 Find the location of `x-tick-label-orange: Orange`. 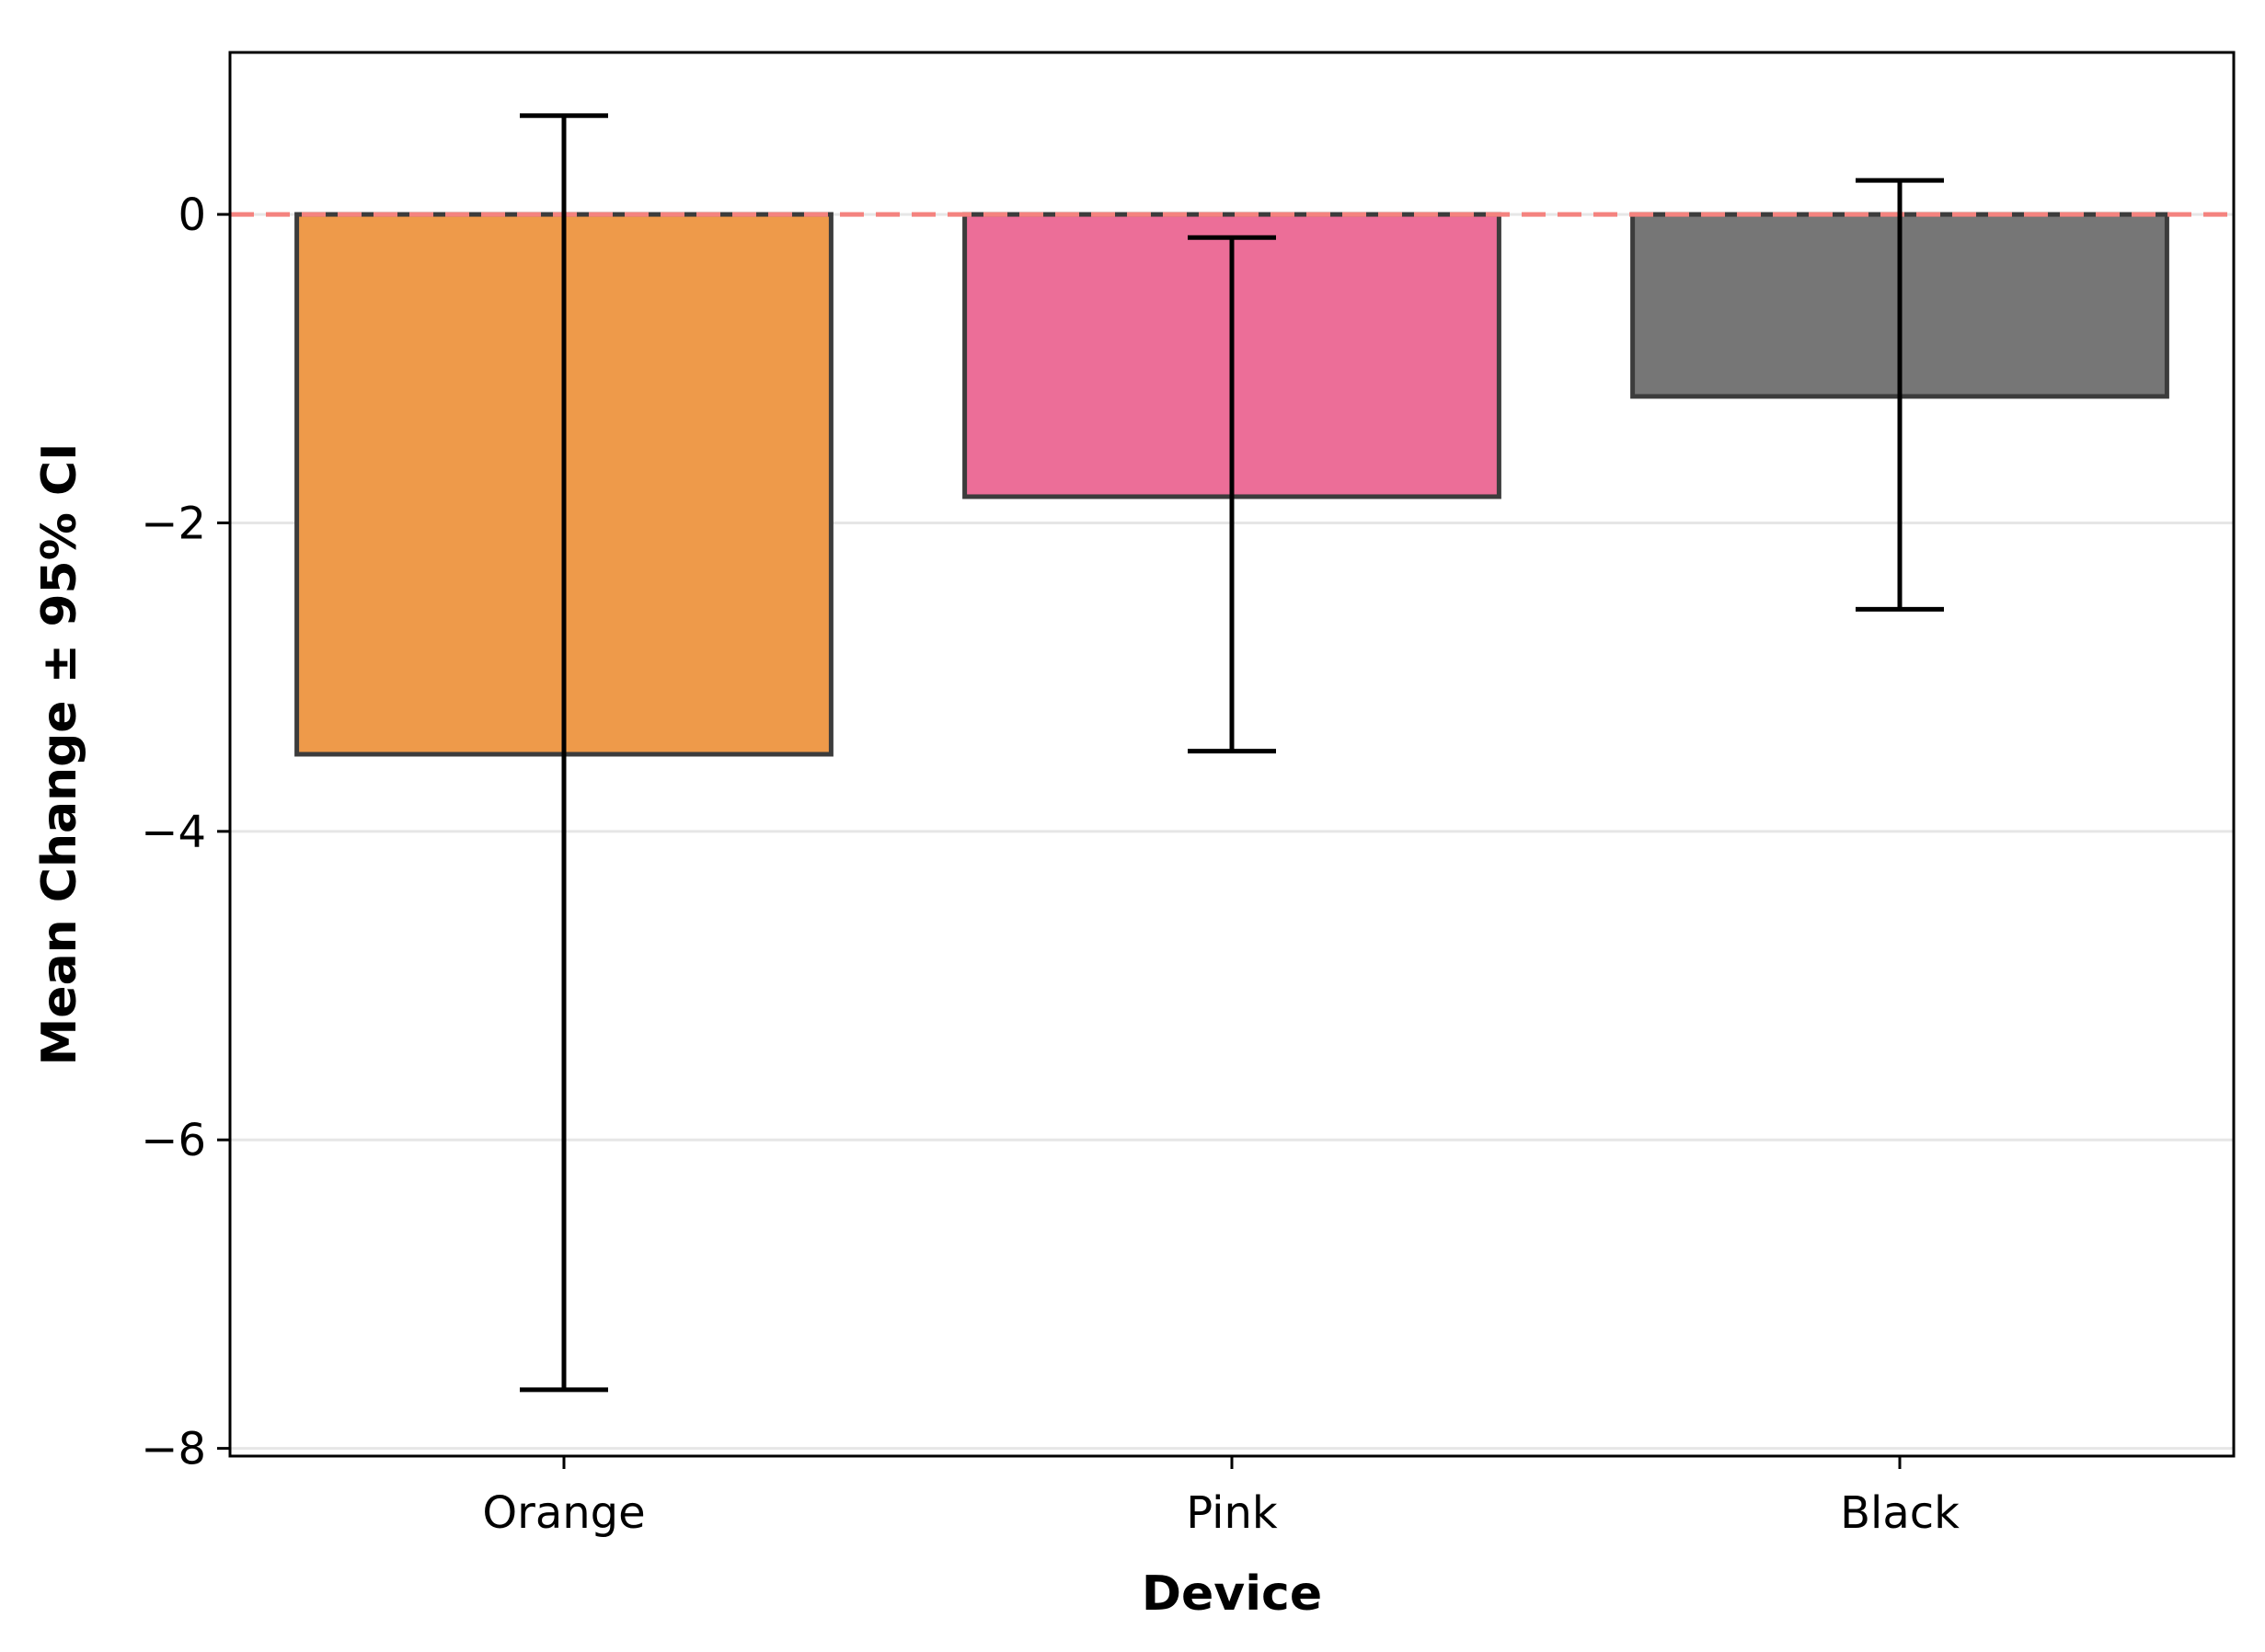

x-tick-label-orange: Orange is located at coordinates (563, 1513).